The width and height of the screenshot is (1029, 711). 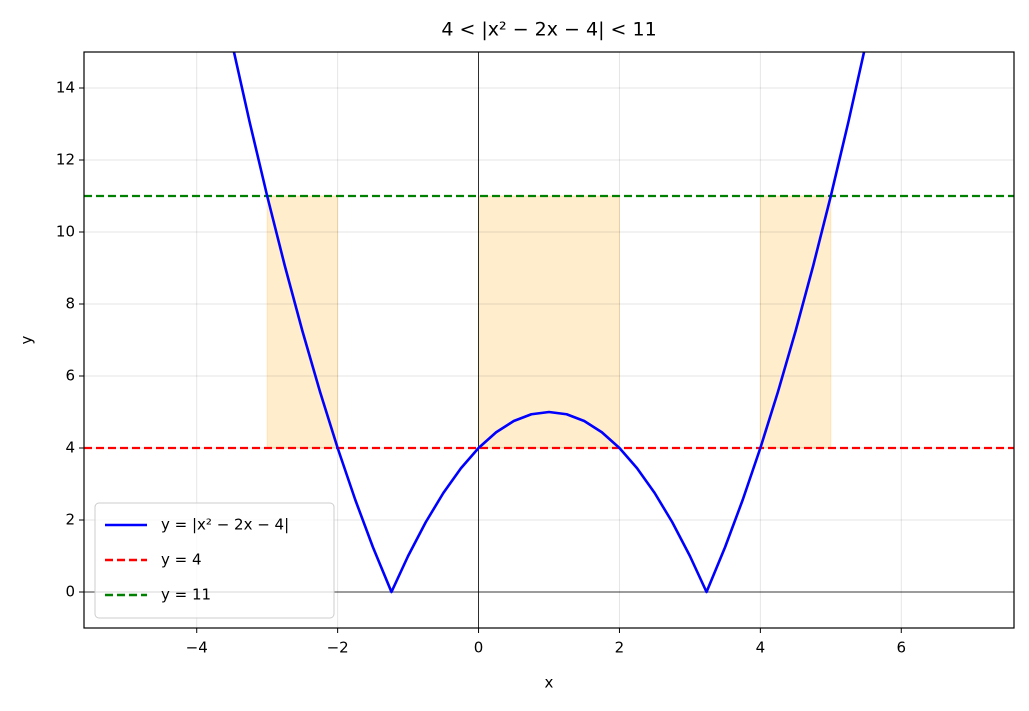 What do you see at coordinates (901, 648) in the screenshot?
I see `x-tick-label: 6` at bounding box center [901, 648].